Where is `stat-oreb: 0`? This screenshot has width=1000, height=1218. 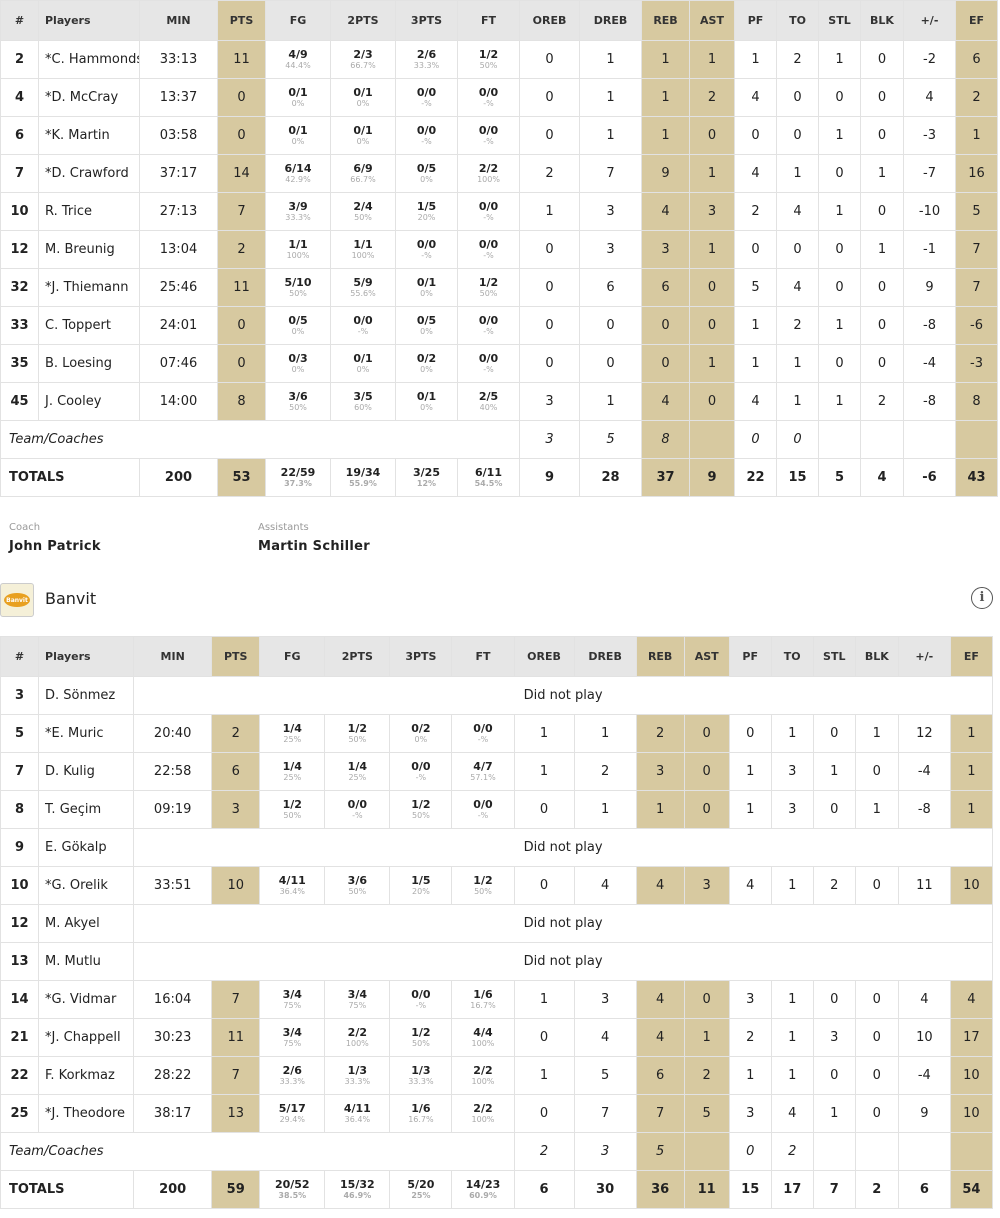
stat-oreb: 0 is located at coordinates (549, 97).